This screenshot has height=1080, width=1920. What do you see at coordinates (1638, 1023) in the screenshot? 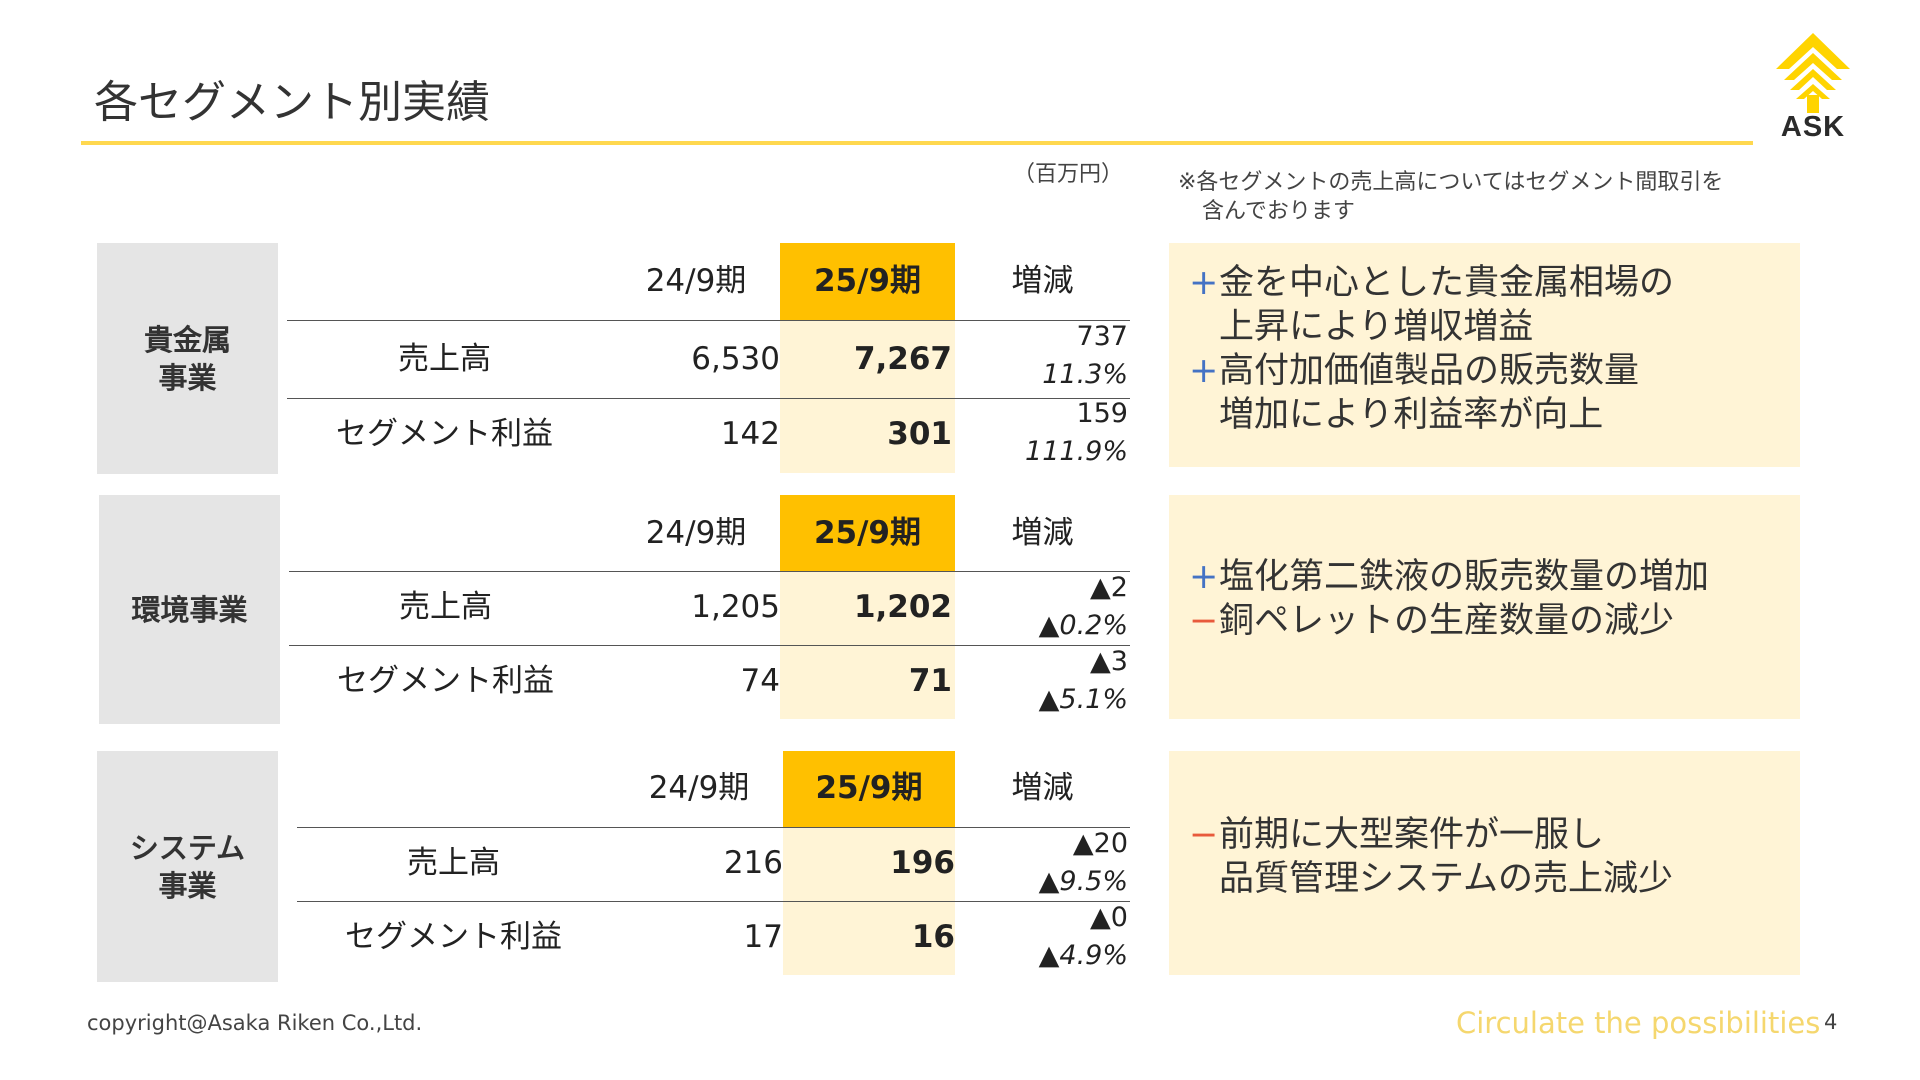
I see `tagline: Circulate the possibilities` at bounding box center [1638, 1023].